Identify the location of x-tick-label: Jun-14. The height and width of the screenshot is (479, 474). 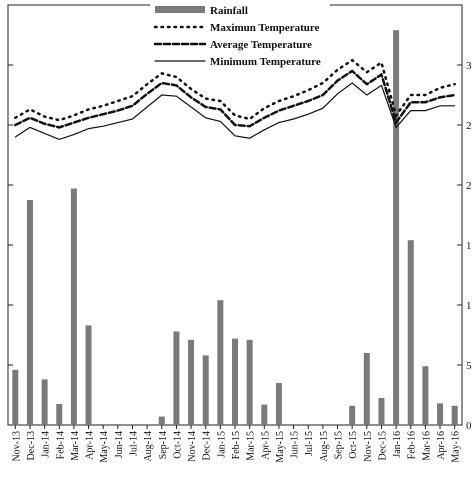
(119, 444).